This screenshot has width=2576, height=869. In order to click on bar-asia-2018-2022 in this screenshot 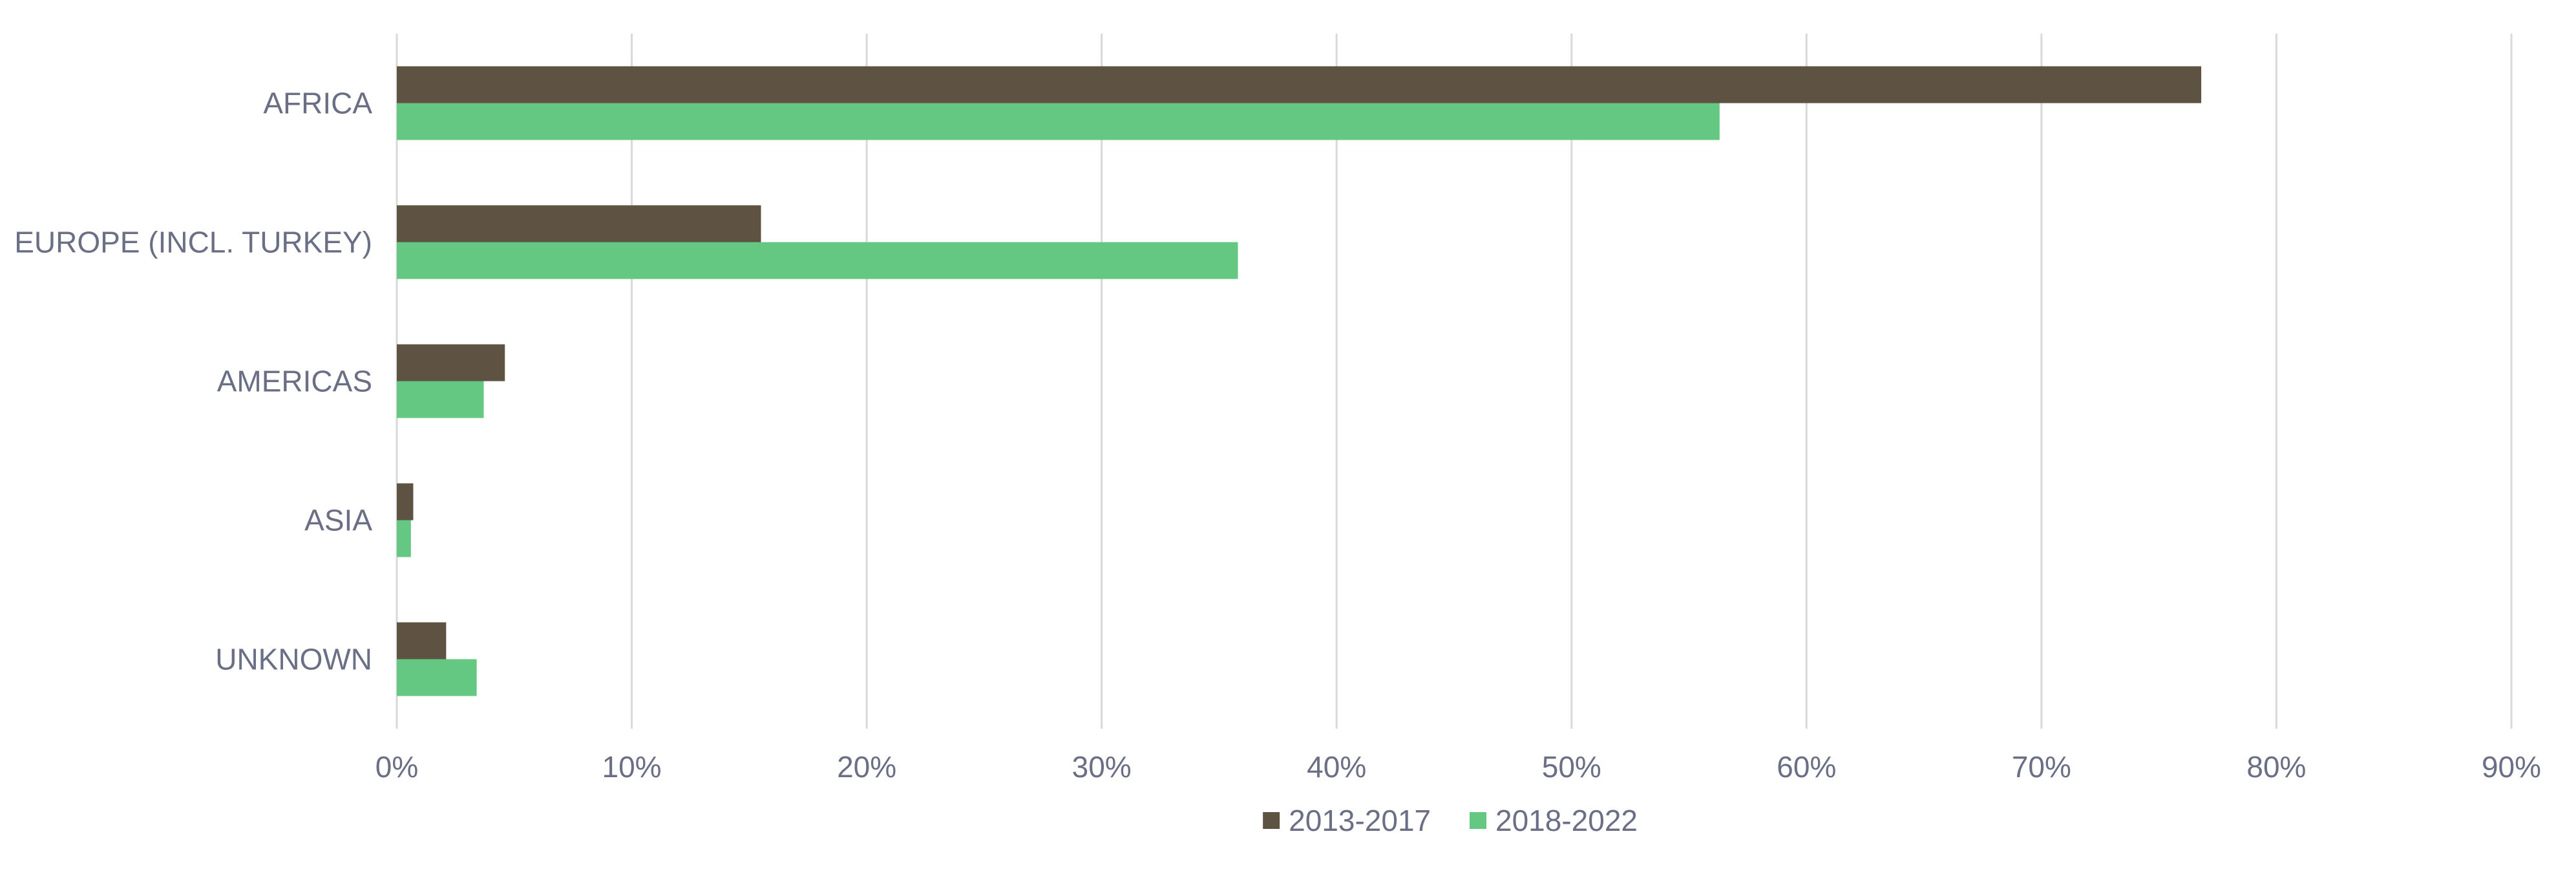, I will do `click(404, 538)`.